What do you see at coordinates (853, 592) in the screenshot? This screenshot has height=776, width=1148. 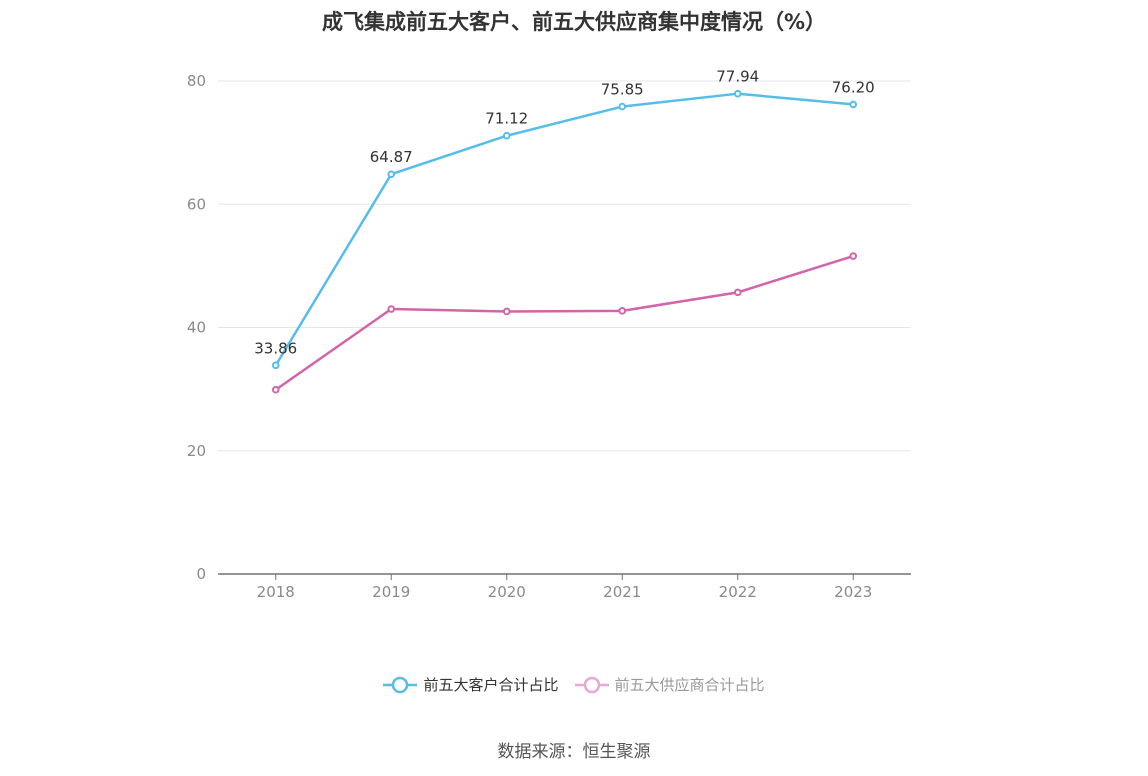 I see `x-tick-label: 2023` at bounding box center [853, 592].